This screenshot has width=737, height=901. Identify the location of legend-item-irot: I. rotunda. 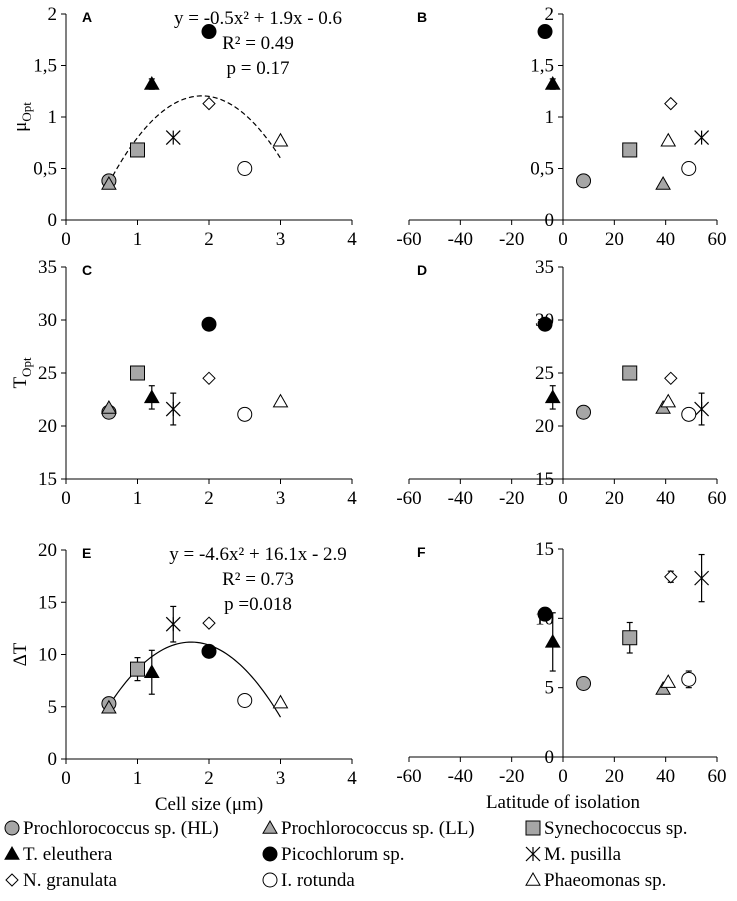
(308, 880).